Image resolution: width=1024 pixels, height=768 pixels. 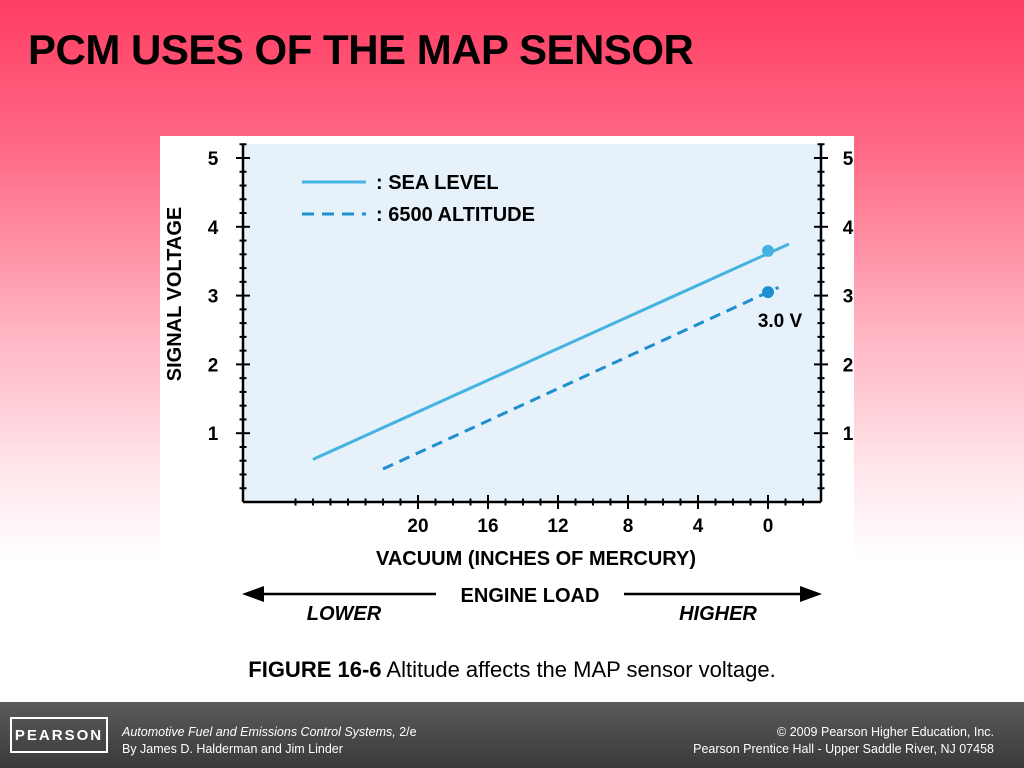 I want to click on y-tick-label-left: 1, so click(x=213, y=434).